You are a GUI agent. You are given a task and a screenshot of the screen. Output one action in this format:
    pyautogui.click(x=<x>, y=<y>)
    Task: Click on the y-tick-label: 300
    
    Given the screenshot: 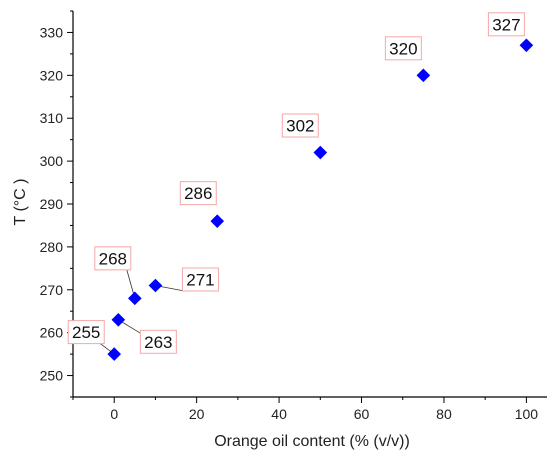 What is the action you would take?
    pyautogui.click(x=52, y=161)
    